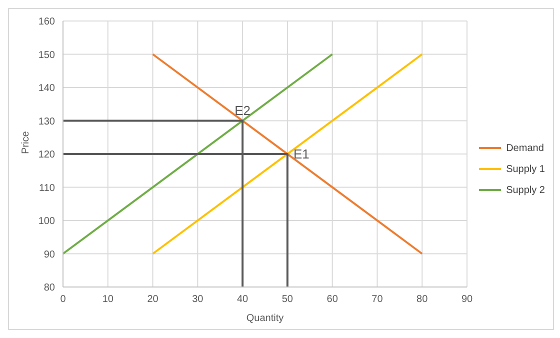  Describe the element at coordinates (47, 55) in the screenshot. I see `y-tick-label: 150` at that location.